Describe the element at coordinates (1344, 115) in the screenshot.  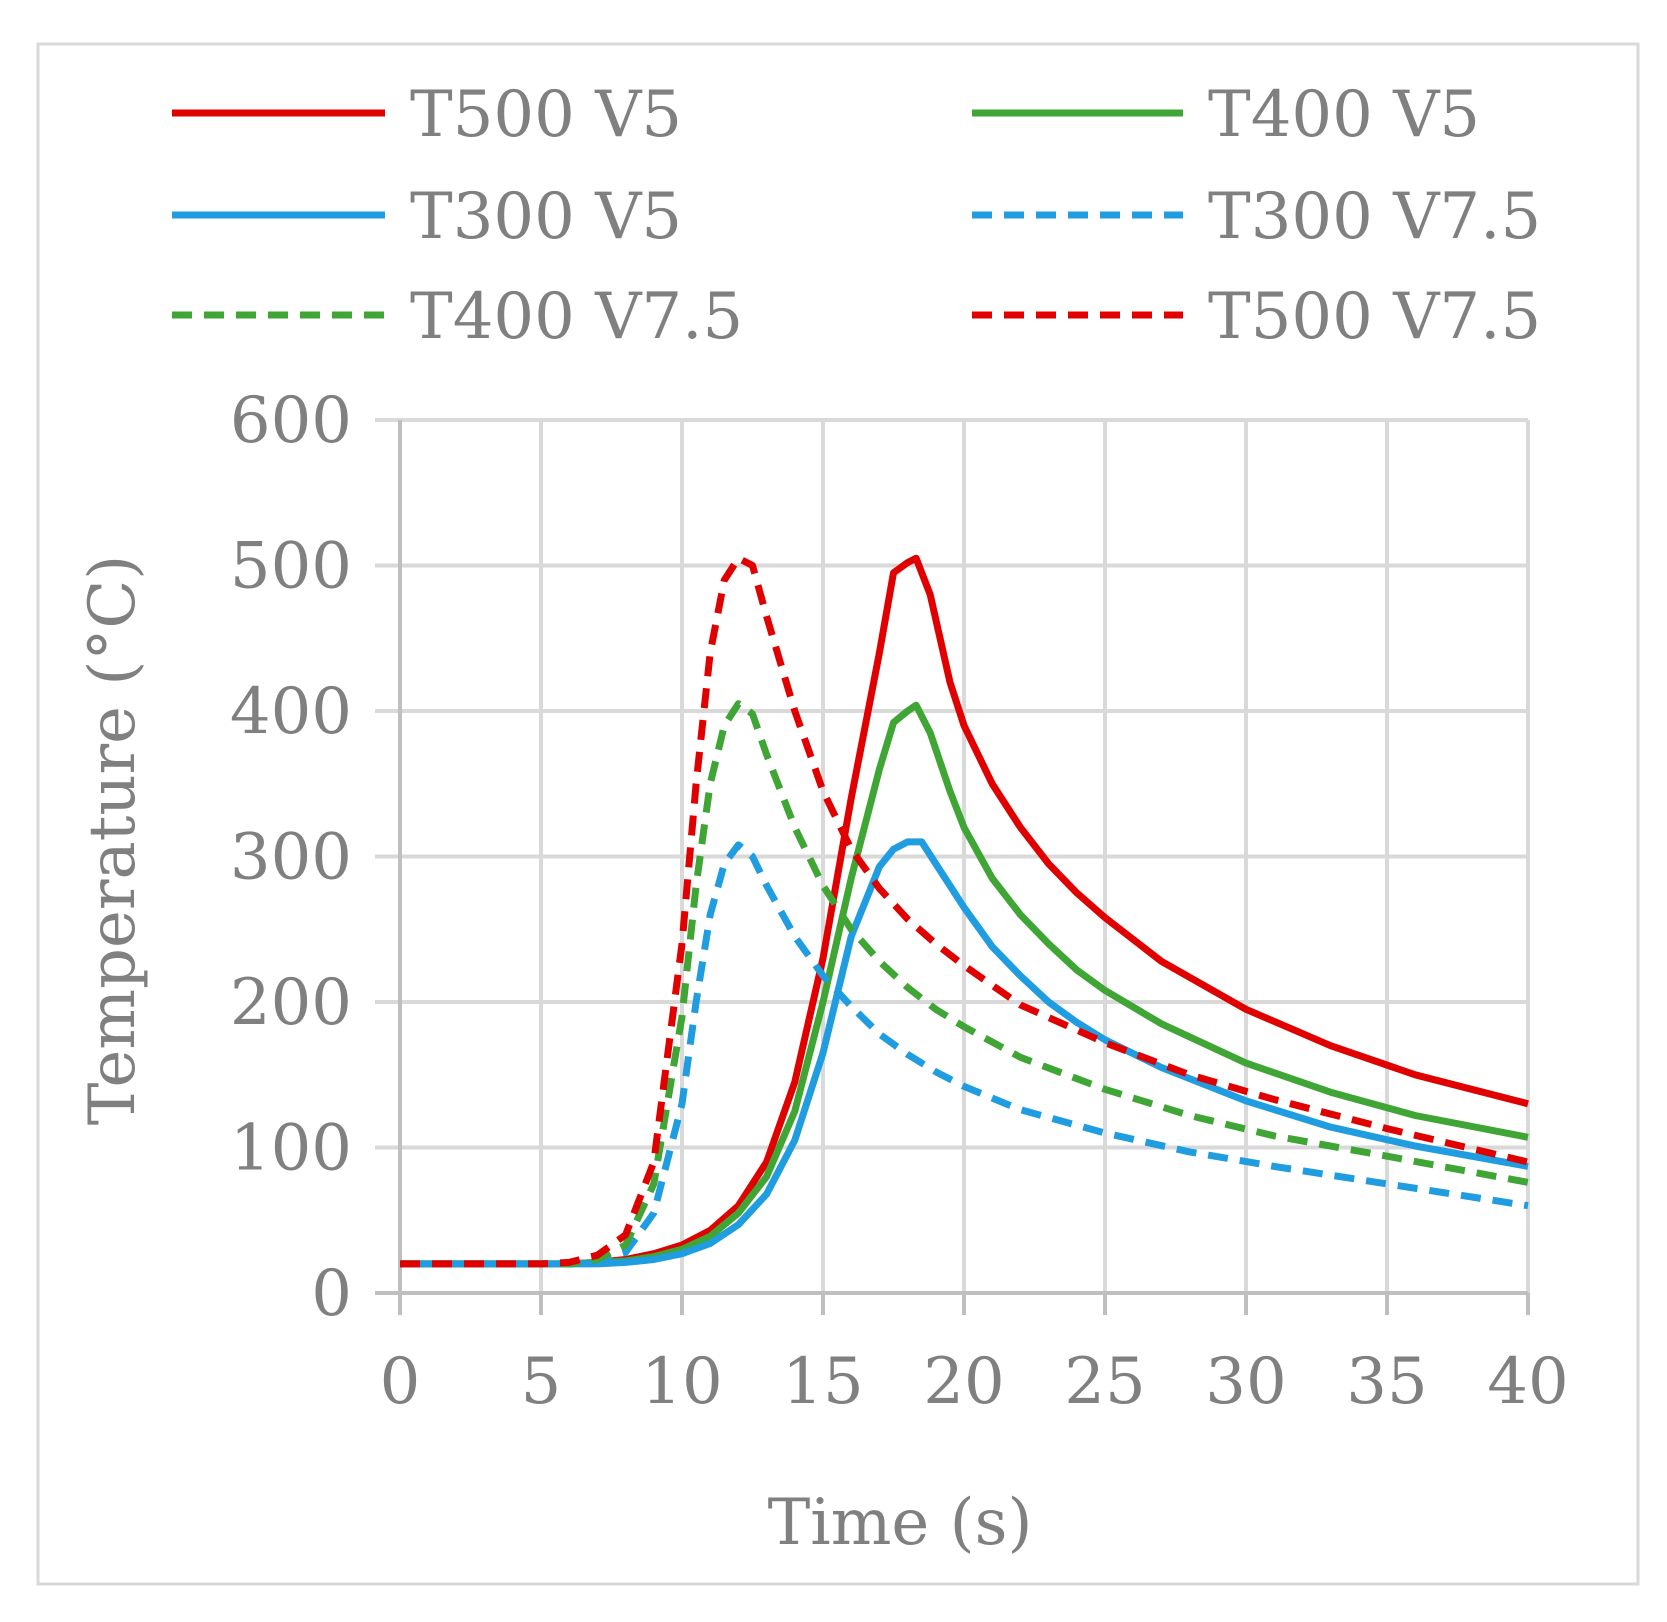
I see `legend-label-t400-v5: T400 V5` at that location.